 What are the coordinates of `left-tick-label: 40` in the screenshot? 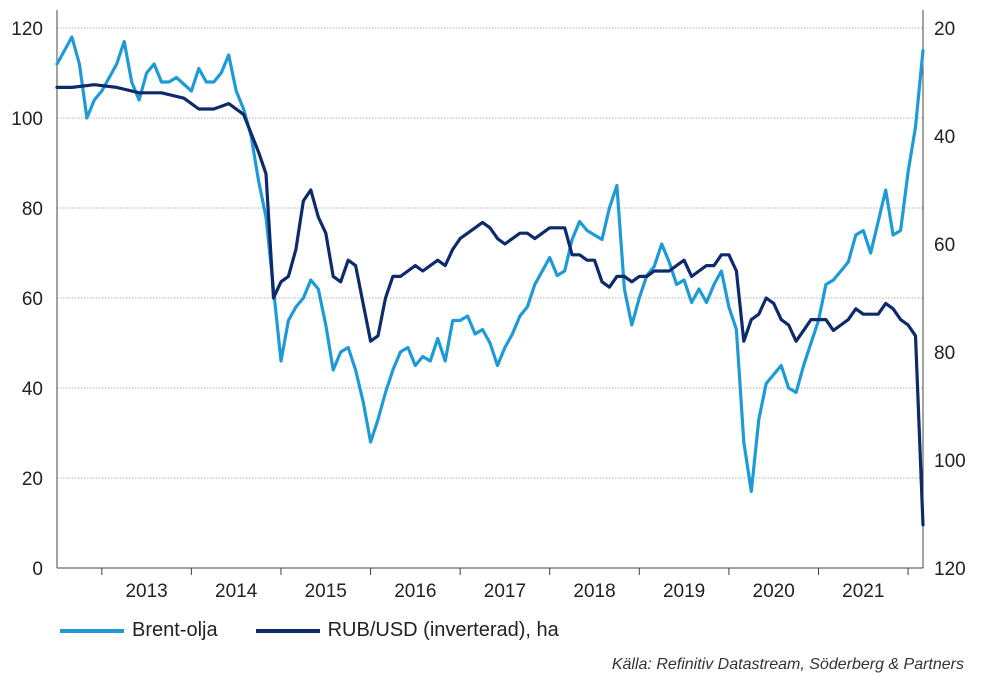 It's located at (32, 389).